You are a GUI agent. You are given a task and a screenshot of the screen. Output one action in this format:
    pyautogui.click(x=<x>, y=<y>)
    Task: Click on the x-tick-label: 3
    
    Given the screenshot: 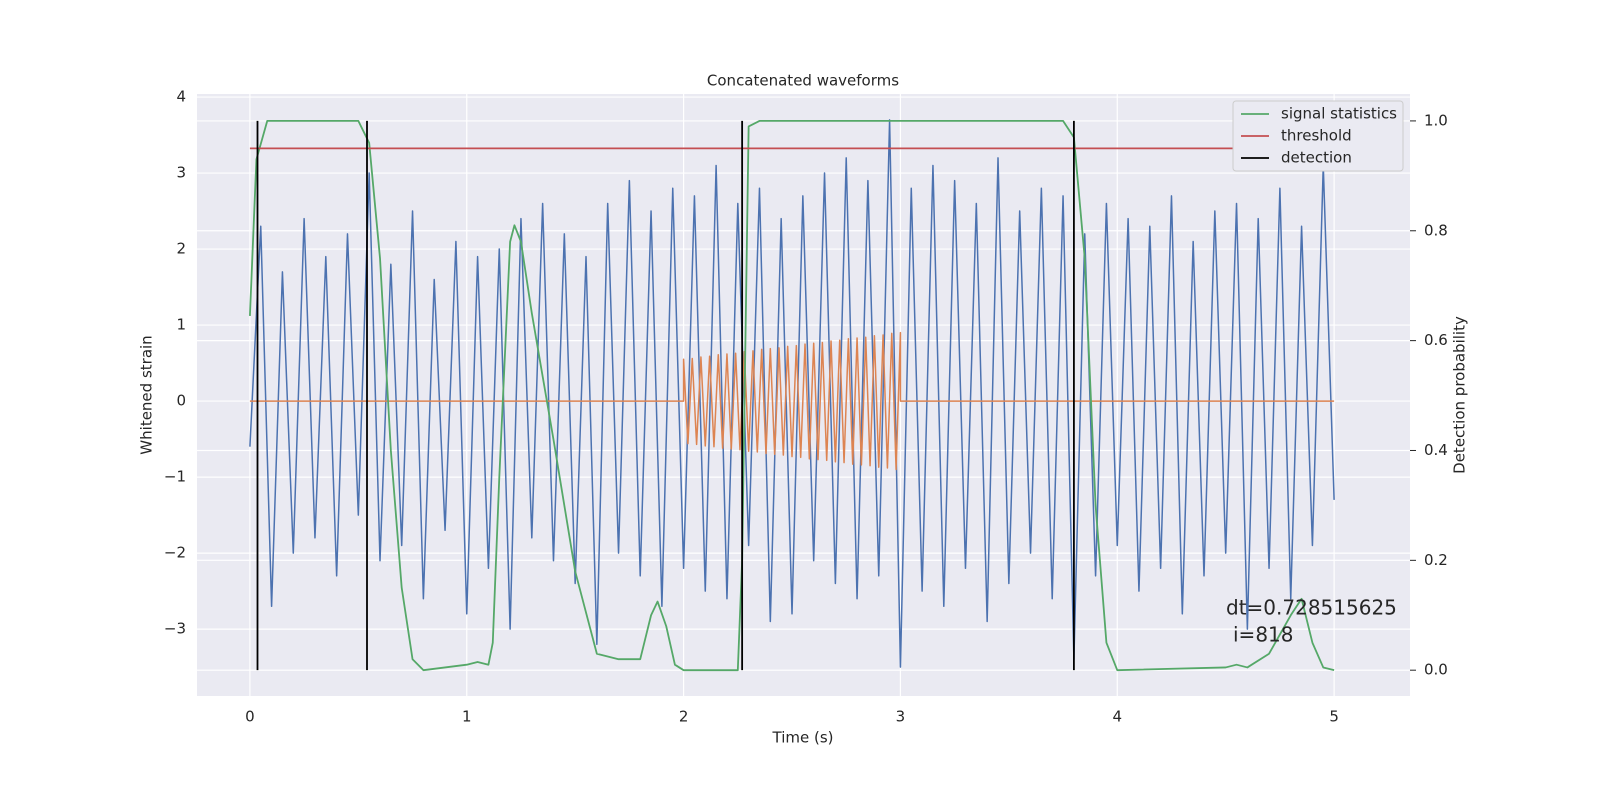 What is the action you would take?
    pyautogui.click(x=901, y=717)
    